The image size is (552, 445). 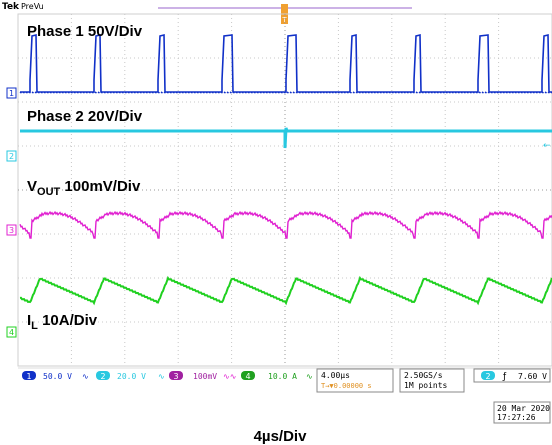 What do you see at coordinates (282, 376) in the screenshot?
I see `svg-text: 10.0 A` at bounding box center [282, 376].